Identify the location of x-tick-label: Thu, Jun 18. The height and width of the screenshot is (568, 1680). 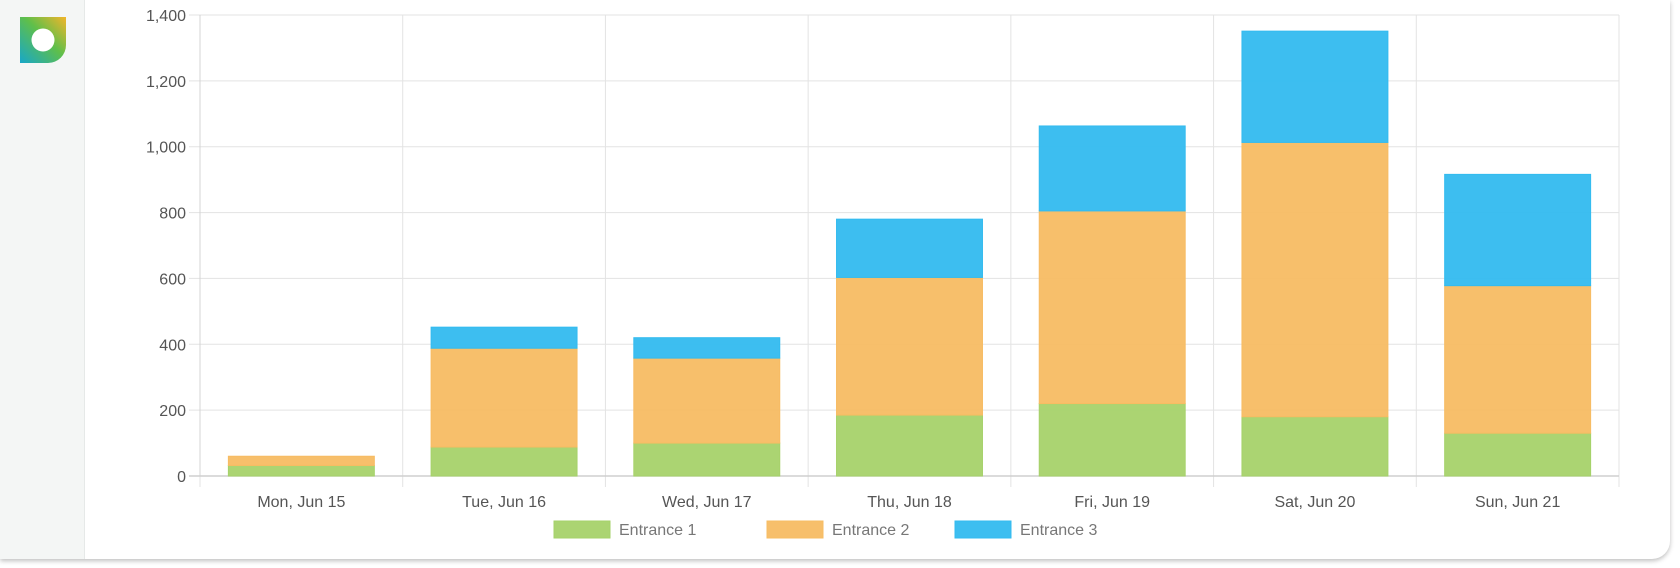
(909, 502).